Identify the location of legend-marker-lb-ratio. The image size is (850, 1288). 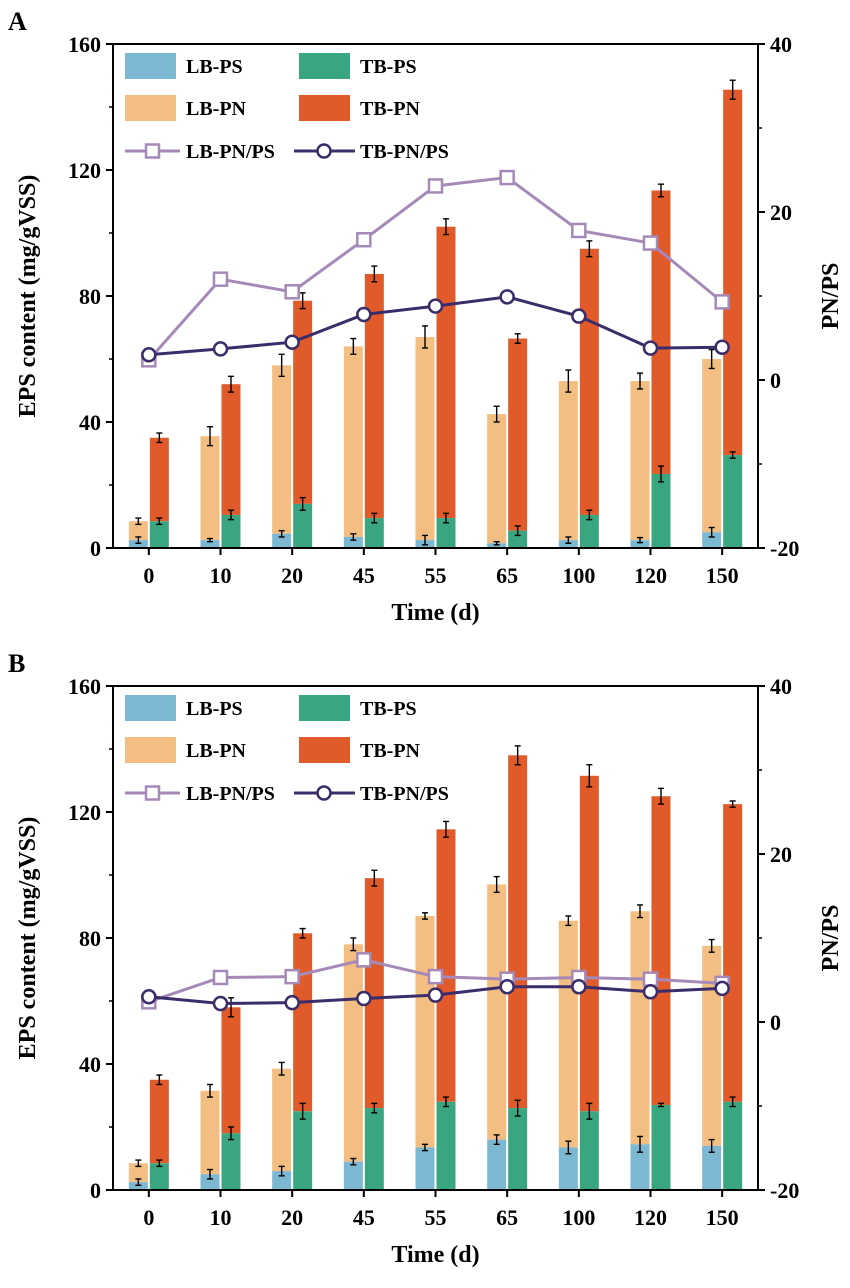
(152, 793).